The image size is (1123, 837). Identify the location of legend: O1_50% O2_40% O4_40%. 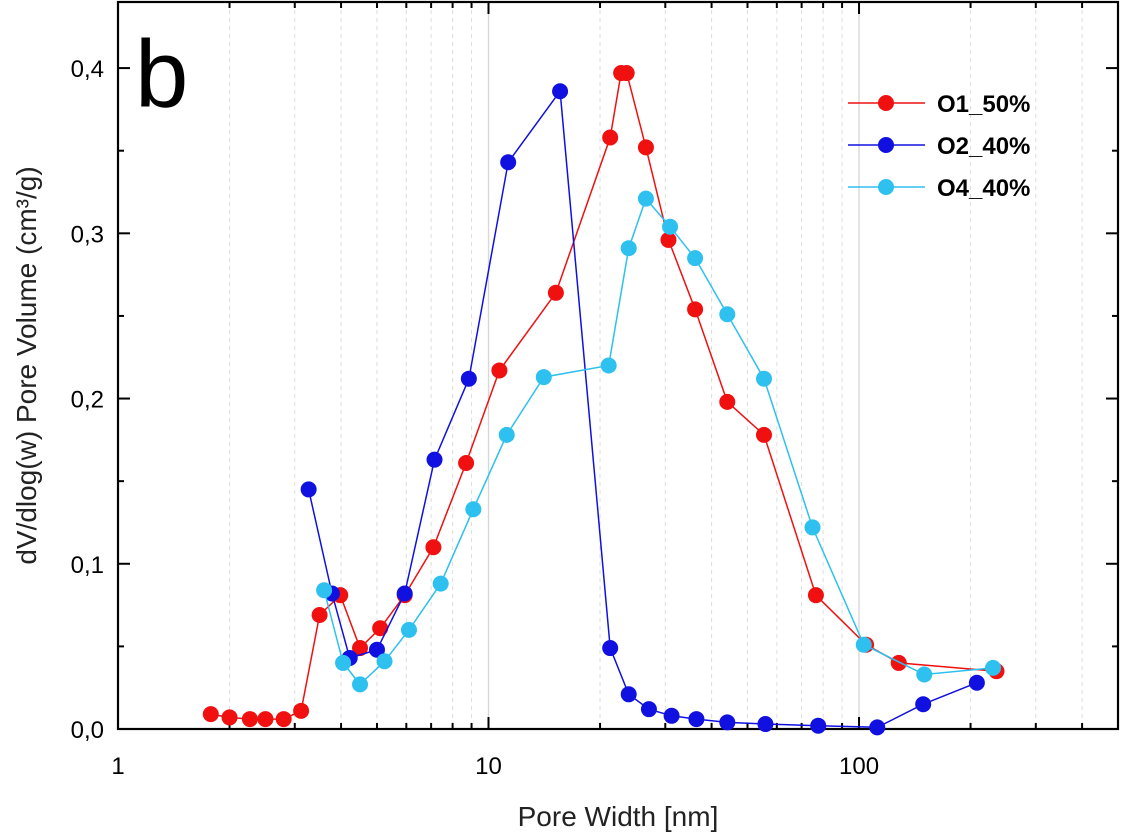
(939, 146).